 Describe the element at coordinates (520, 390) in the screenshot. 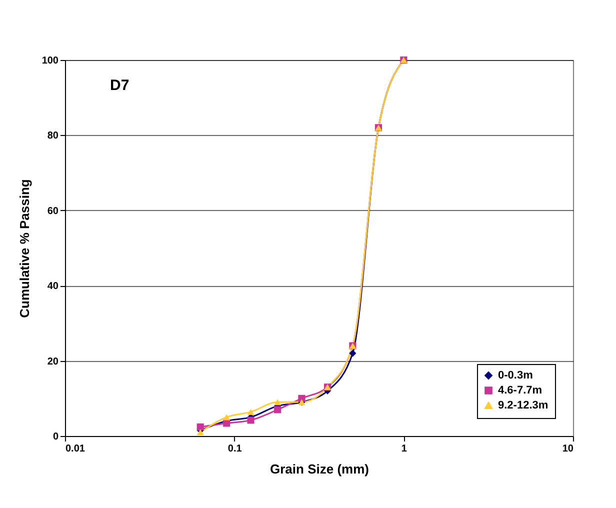

I see `legend-label: 4.6-7.7m` at that location.